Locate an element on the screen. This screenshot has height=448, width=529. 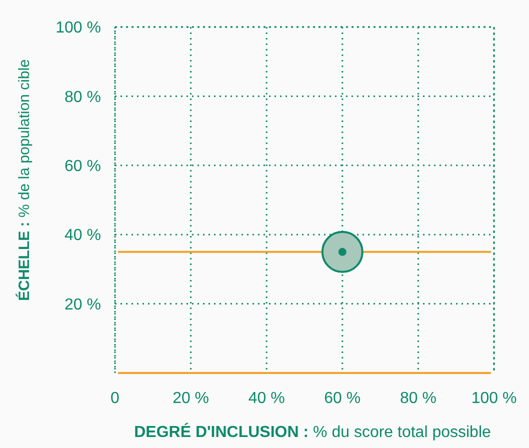
x-axis-title: DEGRÉ D'INCLUSION : % du score total possible is located at coordinates (312, 431).